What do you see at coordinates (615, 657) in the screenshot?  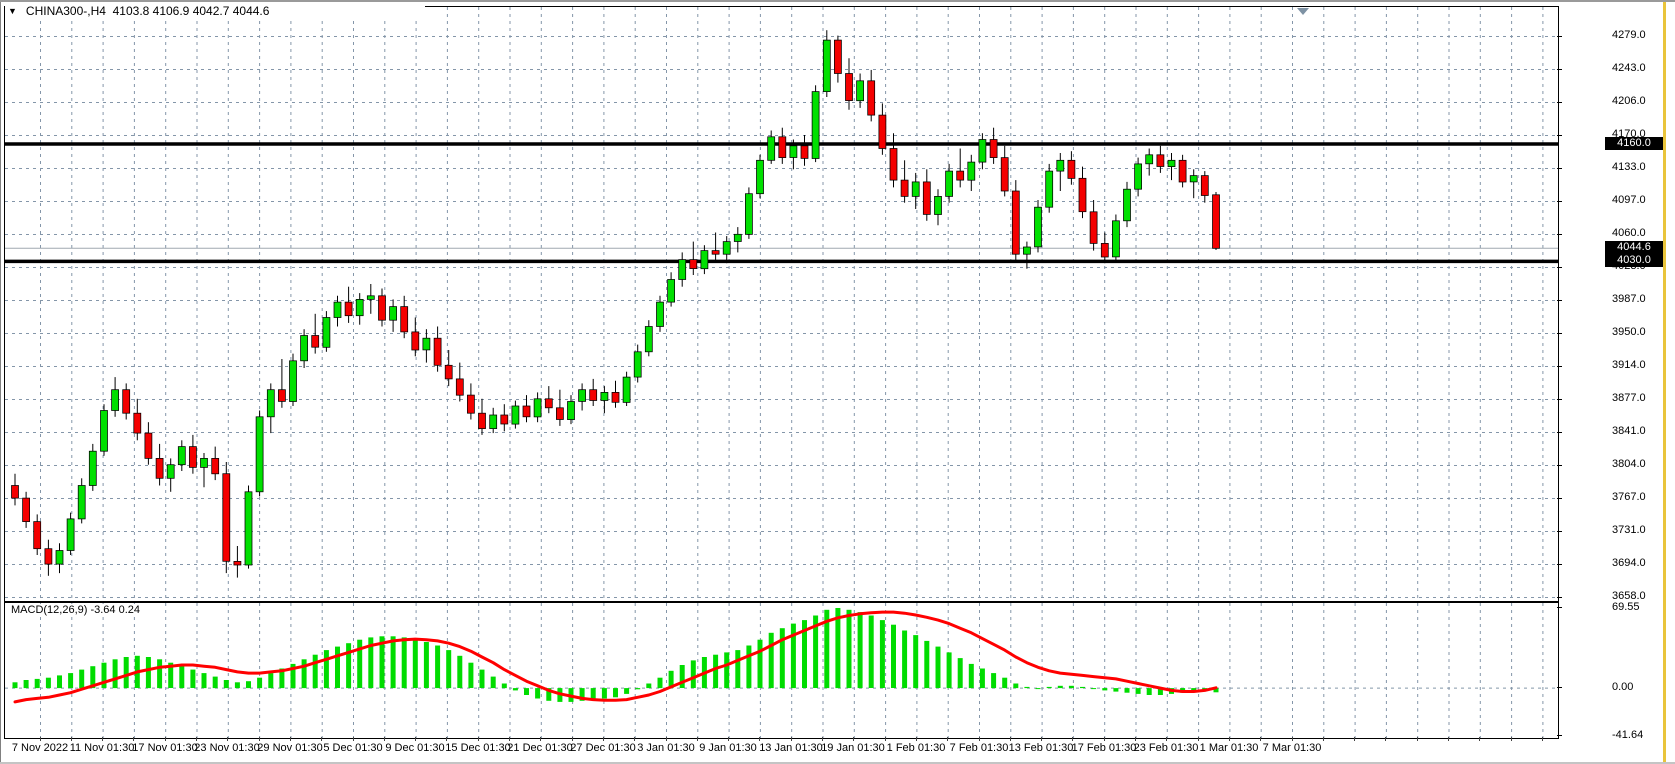 I see `macd-signal-line` at bounding box center [615, 657].